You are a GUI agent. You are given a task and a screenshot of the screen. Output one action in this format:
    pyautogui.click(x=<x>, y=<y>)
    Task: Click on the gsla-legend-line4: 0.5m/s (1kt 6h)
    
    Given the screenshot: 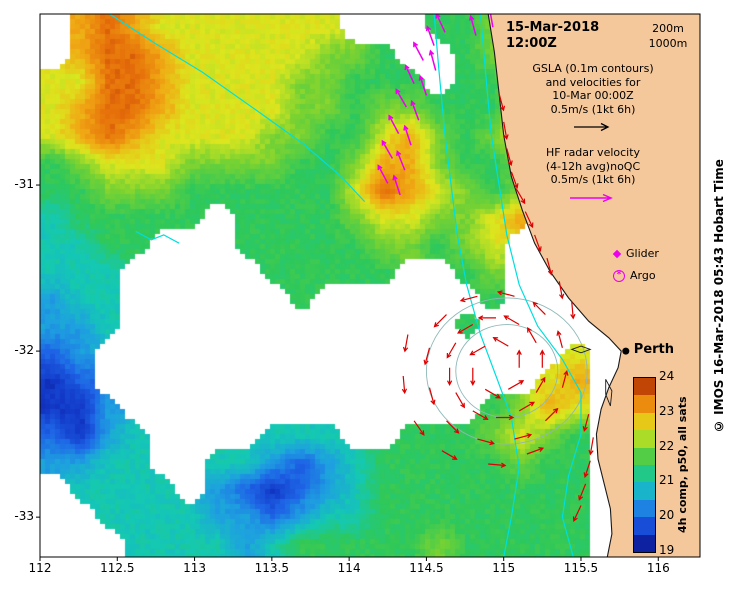 What is the action you would take?
    pyautogui.click(x=593, y=109)
    